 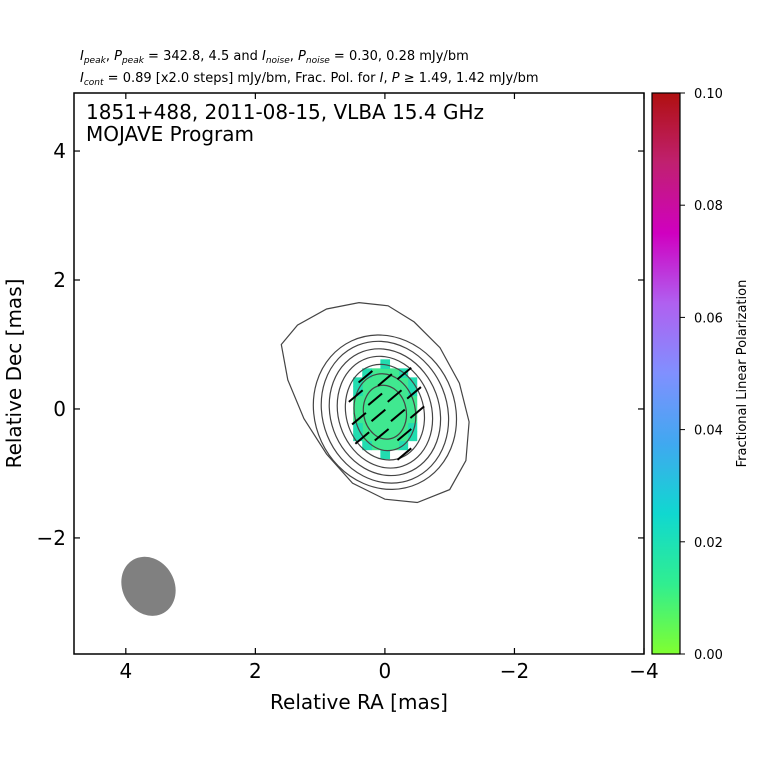 I want to click on inoise-subscript: noise, so click(x=277, y=61).